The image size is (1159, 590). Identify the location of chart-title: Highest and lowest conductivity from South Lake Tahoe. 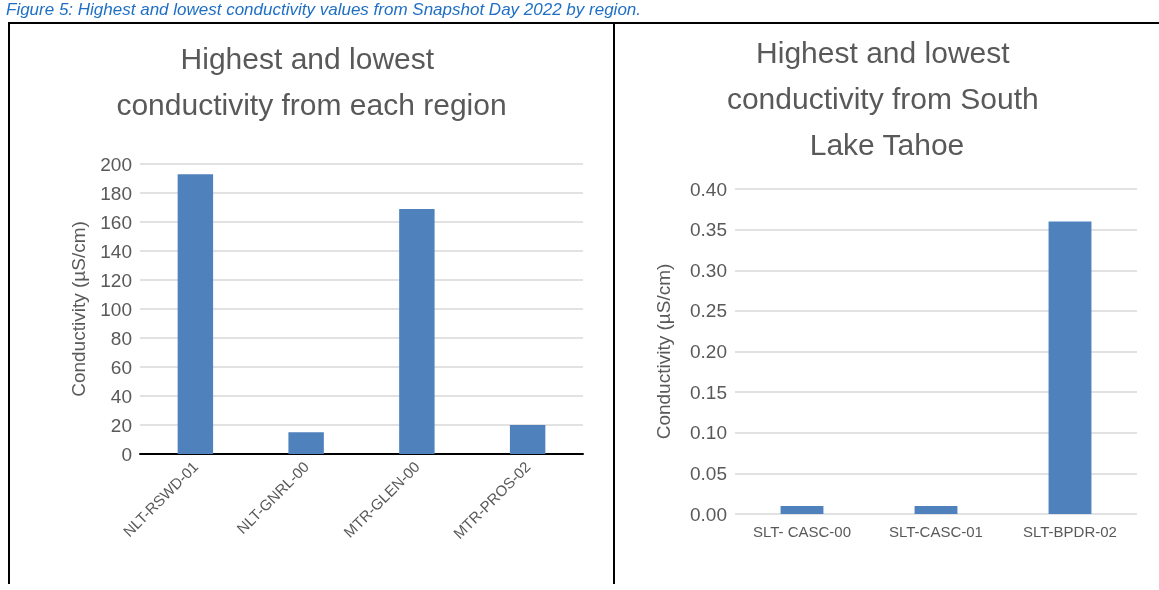
(887, 98).